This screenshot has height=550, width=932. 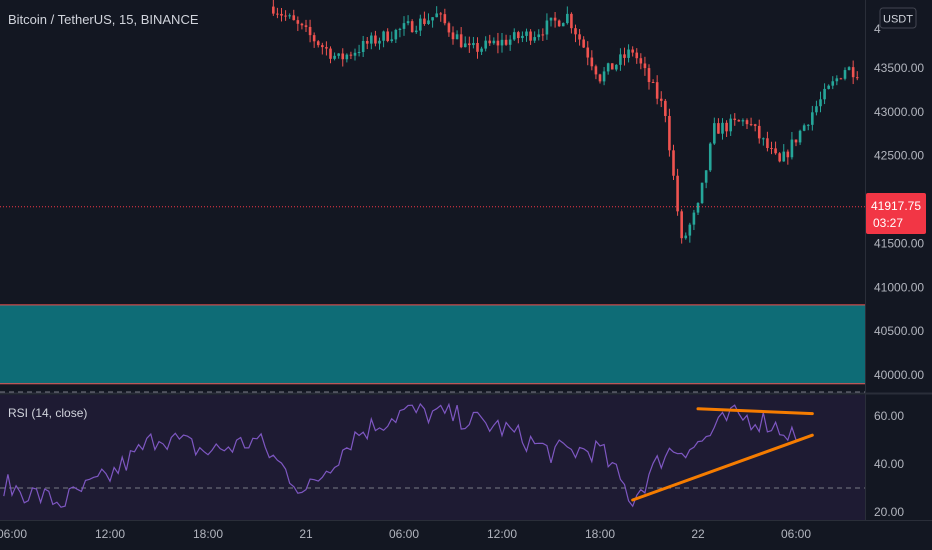 What do you see at coordinates (432, 344) in the screenshot?
I see `support-zone` at bounding box center [432, 344].